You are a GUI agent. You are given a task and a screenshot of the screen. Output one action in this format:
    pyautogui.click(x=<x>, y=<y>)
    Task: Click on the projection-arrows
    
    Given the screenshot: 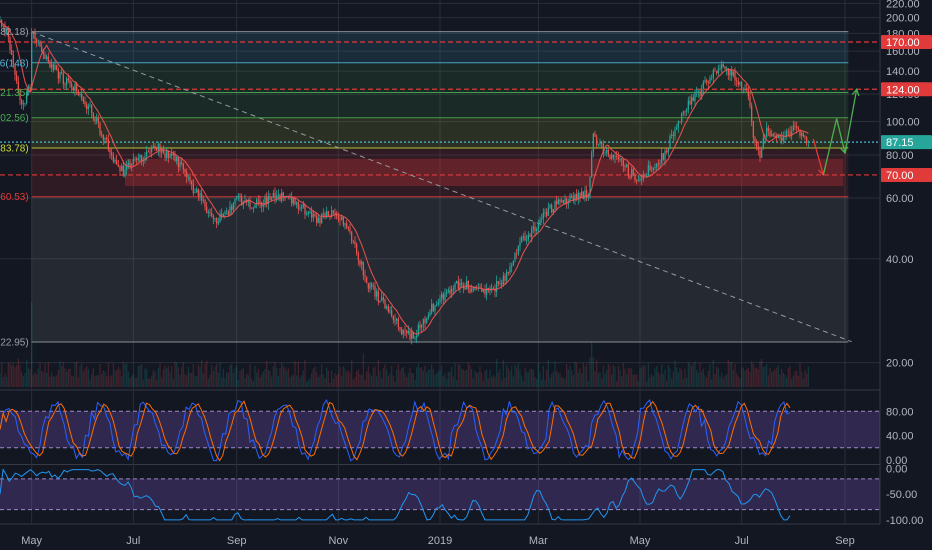 What is the action you would take?
    pyautogui.click(x=836, y=132)
    